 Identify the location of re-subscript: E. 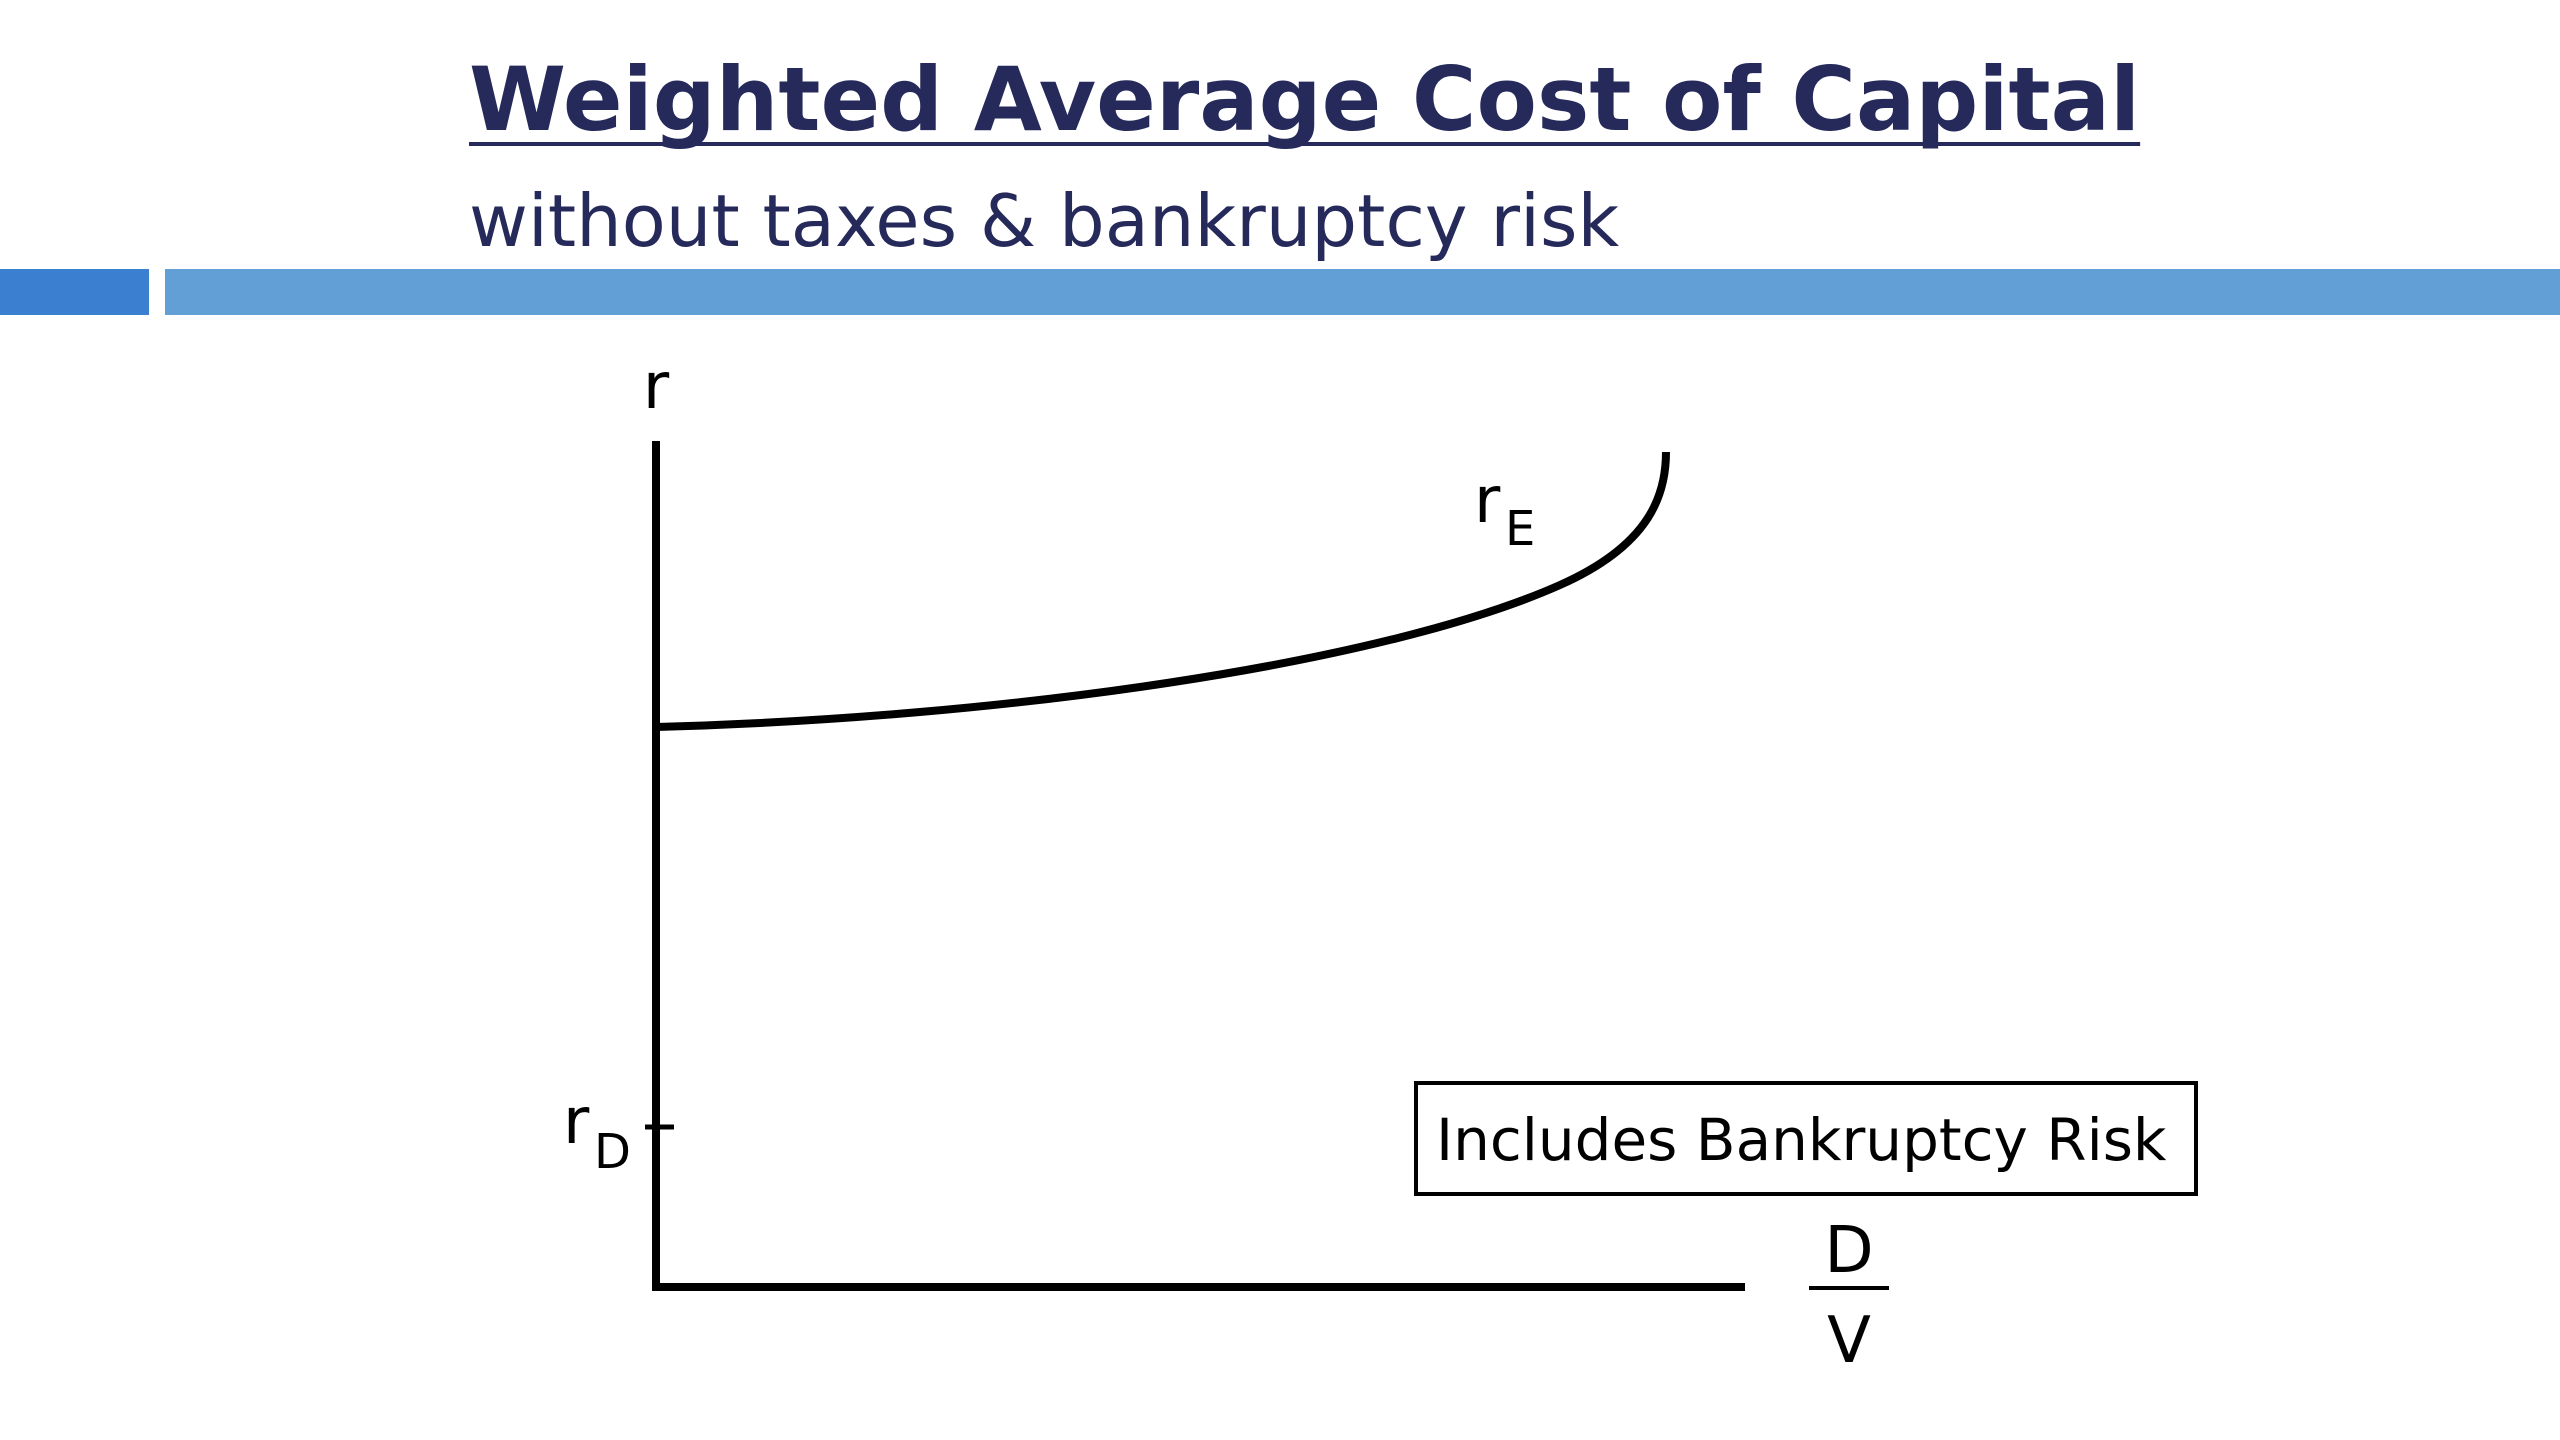
(1520, 529).